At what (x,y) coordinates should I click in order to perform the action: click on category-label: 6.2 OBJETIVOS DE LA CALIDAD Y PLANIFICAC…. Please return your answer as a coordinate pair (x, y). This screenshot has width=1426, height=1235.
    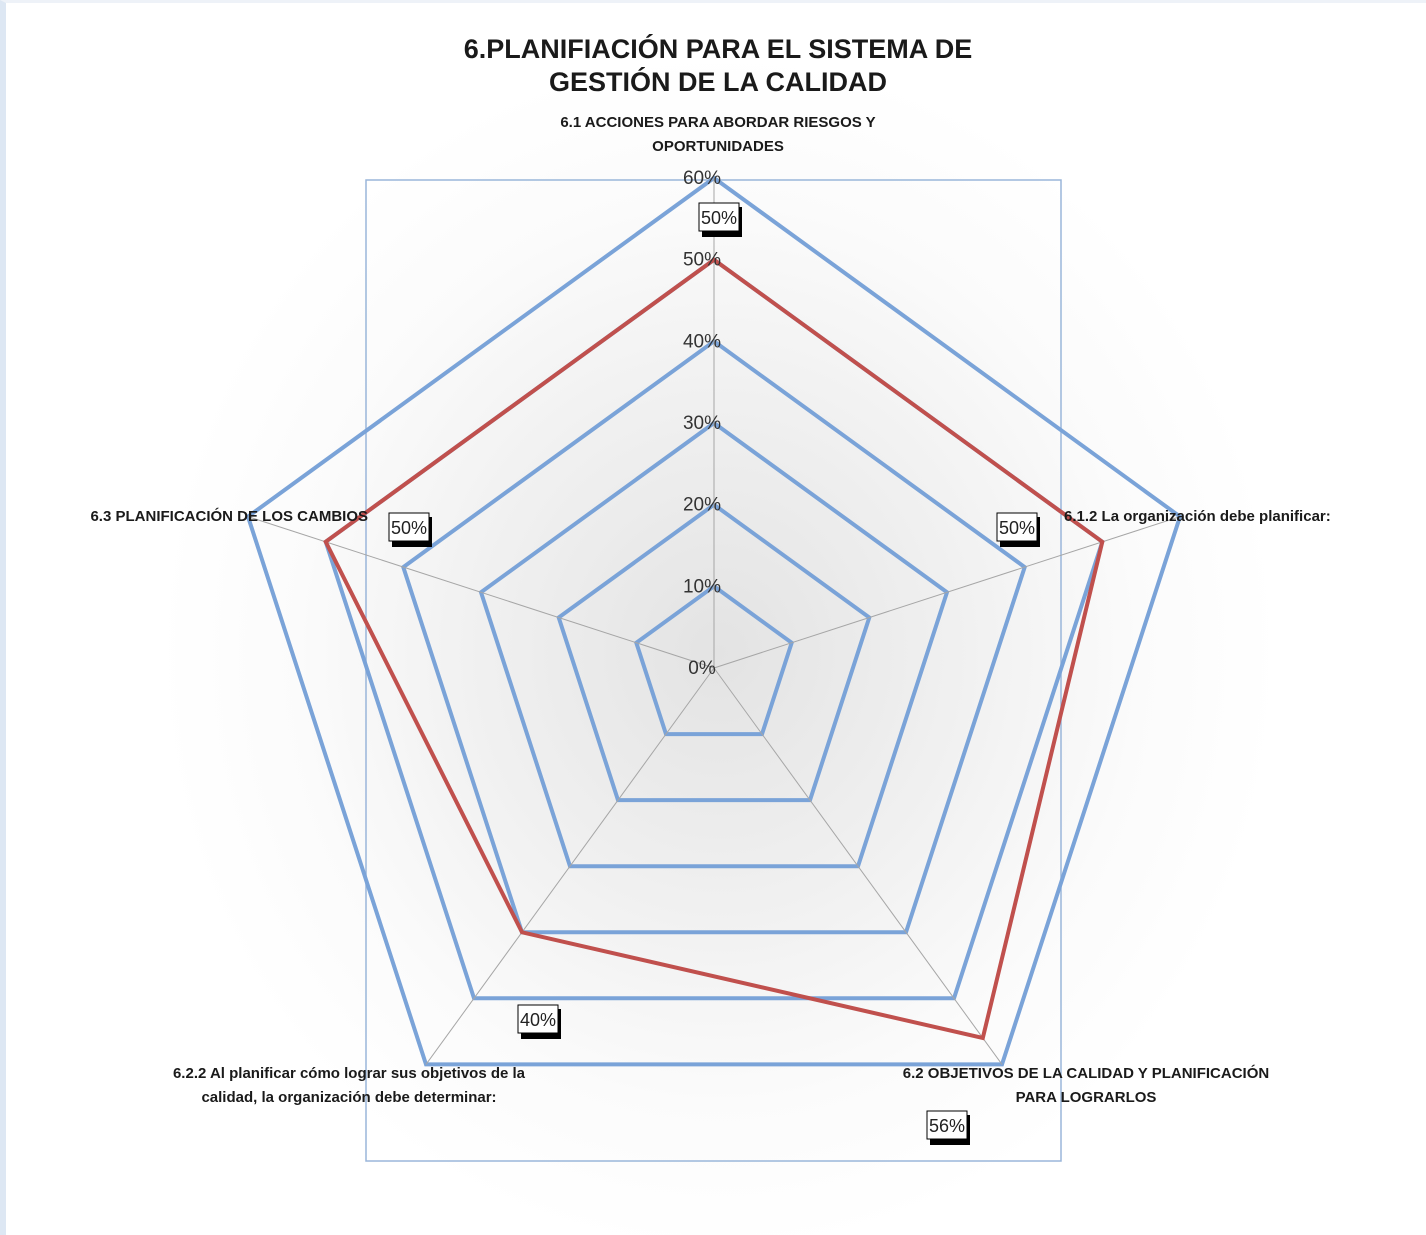
    Looking at the image, I should click on (1086, 1073).